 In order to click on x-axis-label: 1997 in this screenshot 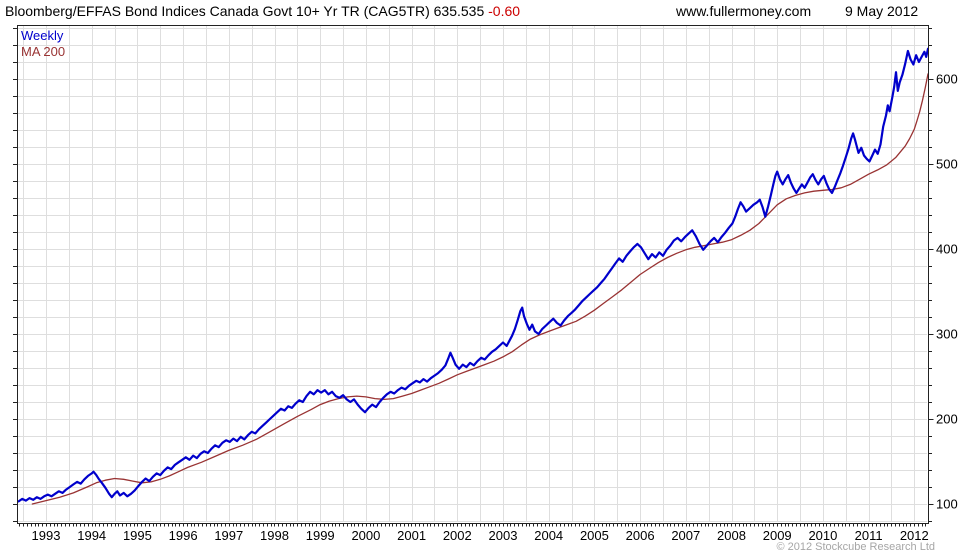, I will do `click(228, 535)`.